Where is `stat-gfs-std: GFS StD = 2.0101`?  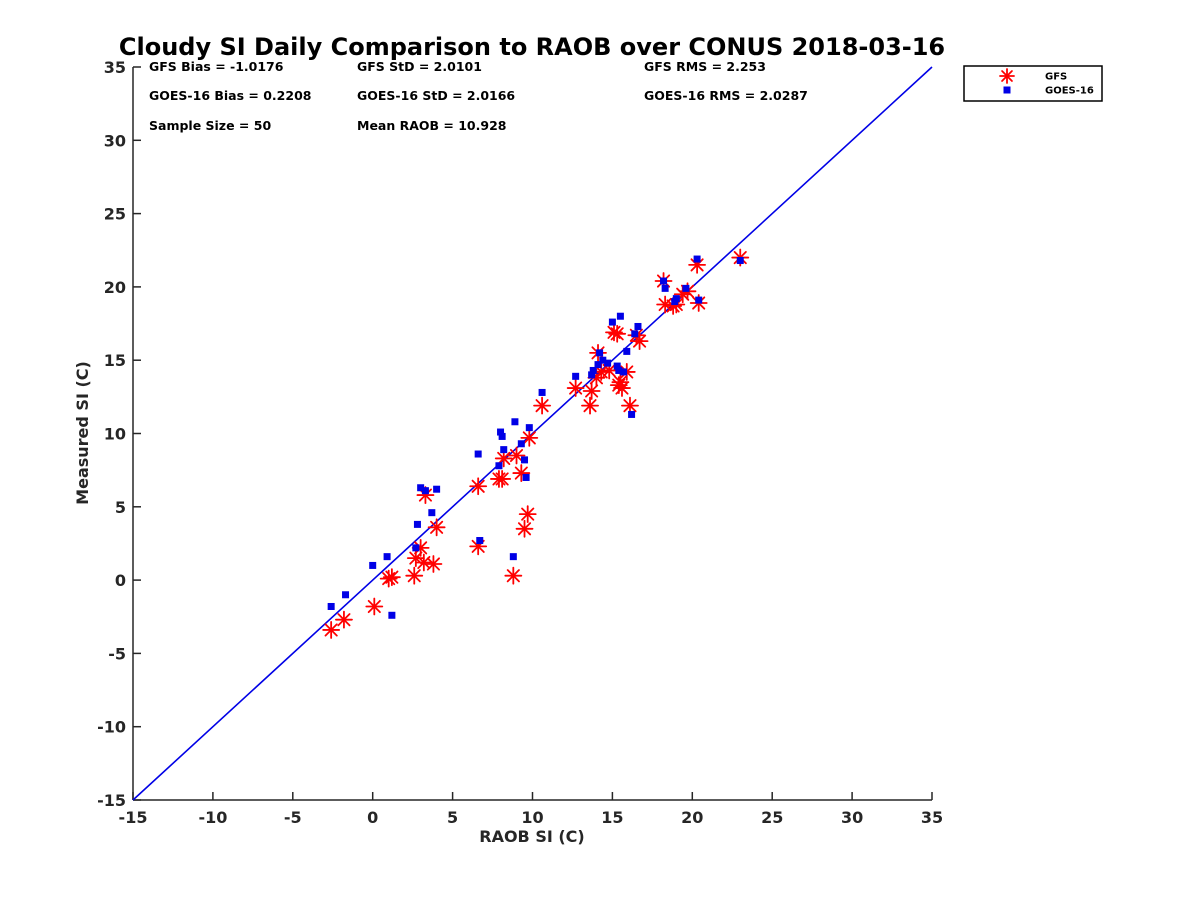 stat-gfs-std: GFS StD = 2.0101 is located at coordinates (419, 66).